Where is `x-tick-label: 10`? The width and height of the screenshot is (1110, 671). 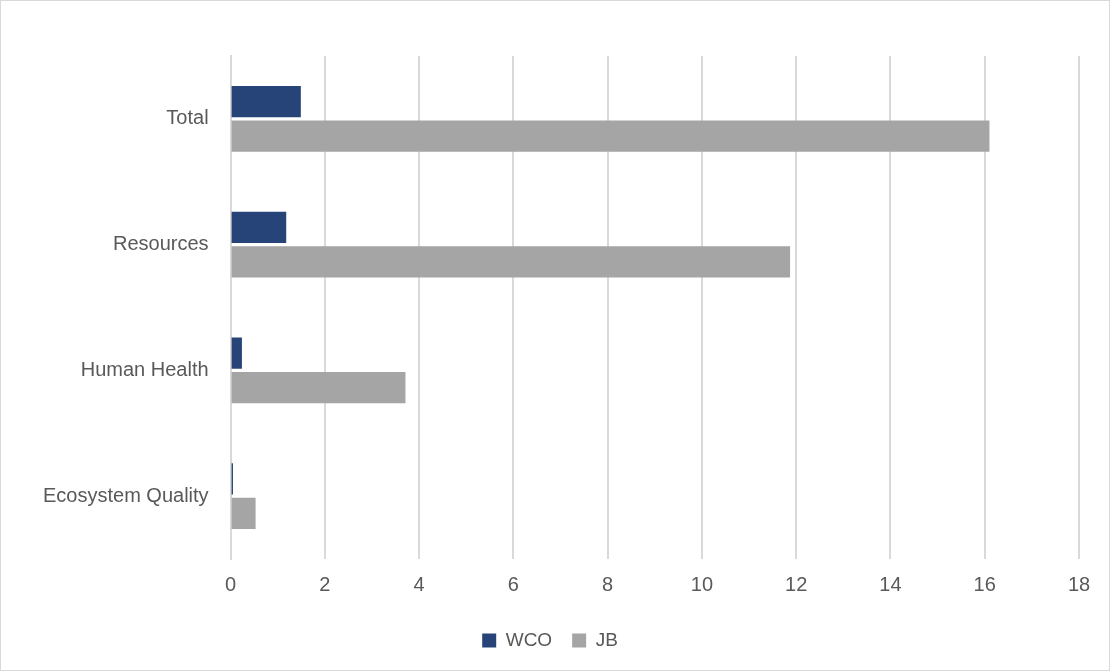
x-tick-label: 10 is located at coordinates (702, 583).